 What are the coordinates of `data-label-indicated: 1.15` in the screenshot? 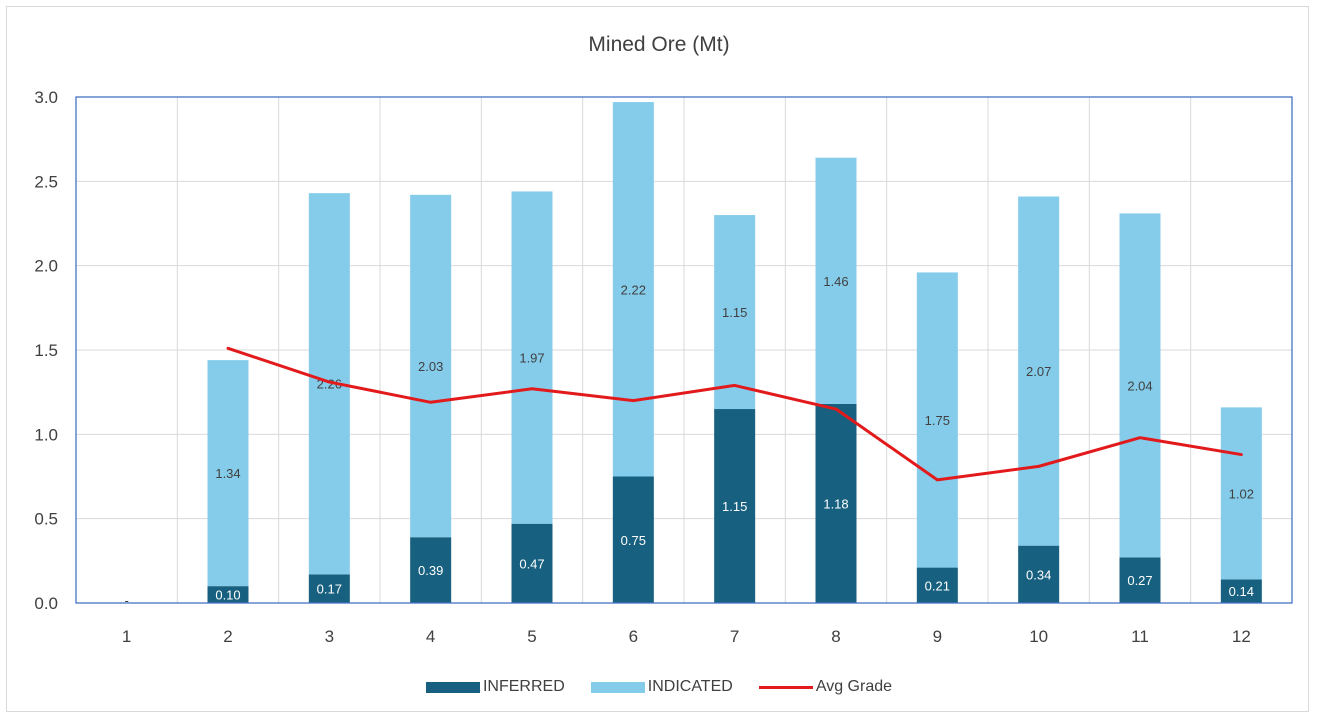 It's located at (734, 312).